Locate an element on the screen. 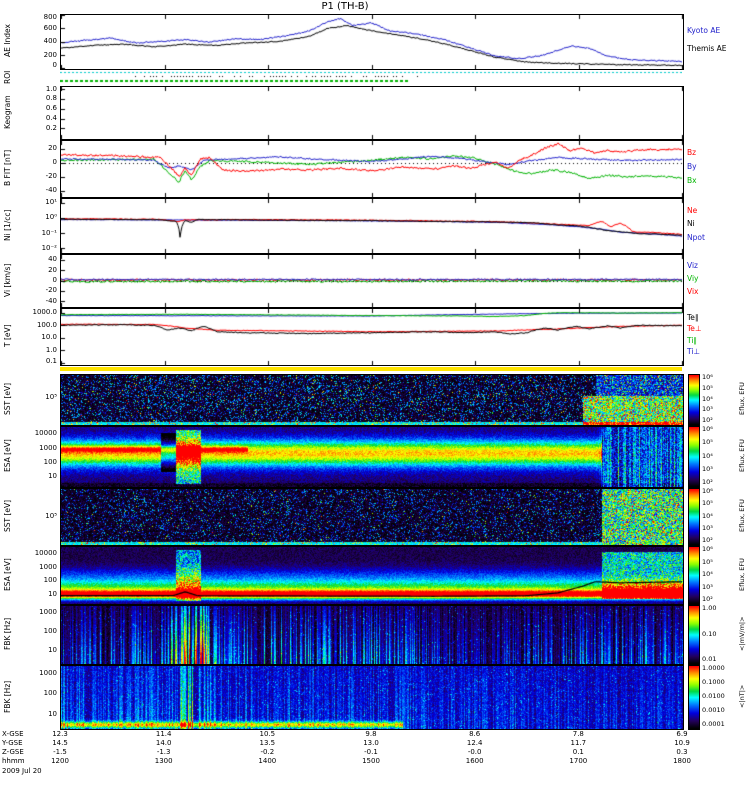 Image resolution: width=750 pixels, height=800 pixels. legend-ti-: Ti∥ is located at coordinates (692, 340).